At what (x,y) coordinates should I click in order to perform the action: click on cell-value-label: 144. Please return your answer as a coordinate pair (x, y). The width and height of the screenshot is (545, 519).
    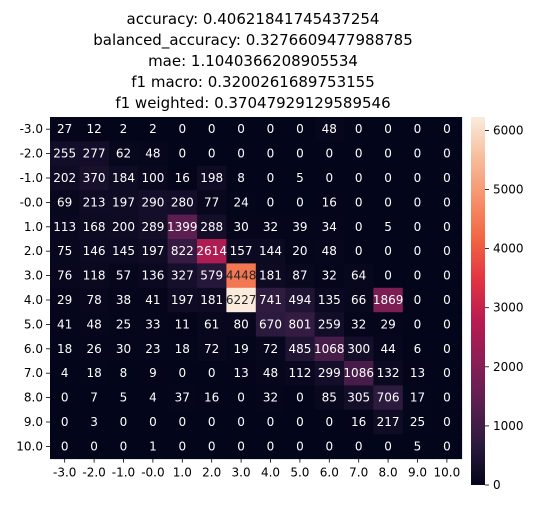
    Looking at the image, I should click on (270, 251).